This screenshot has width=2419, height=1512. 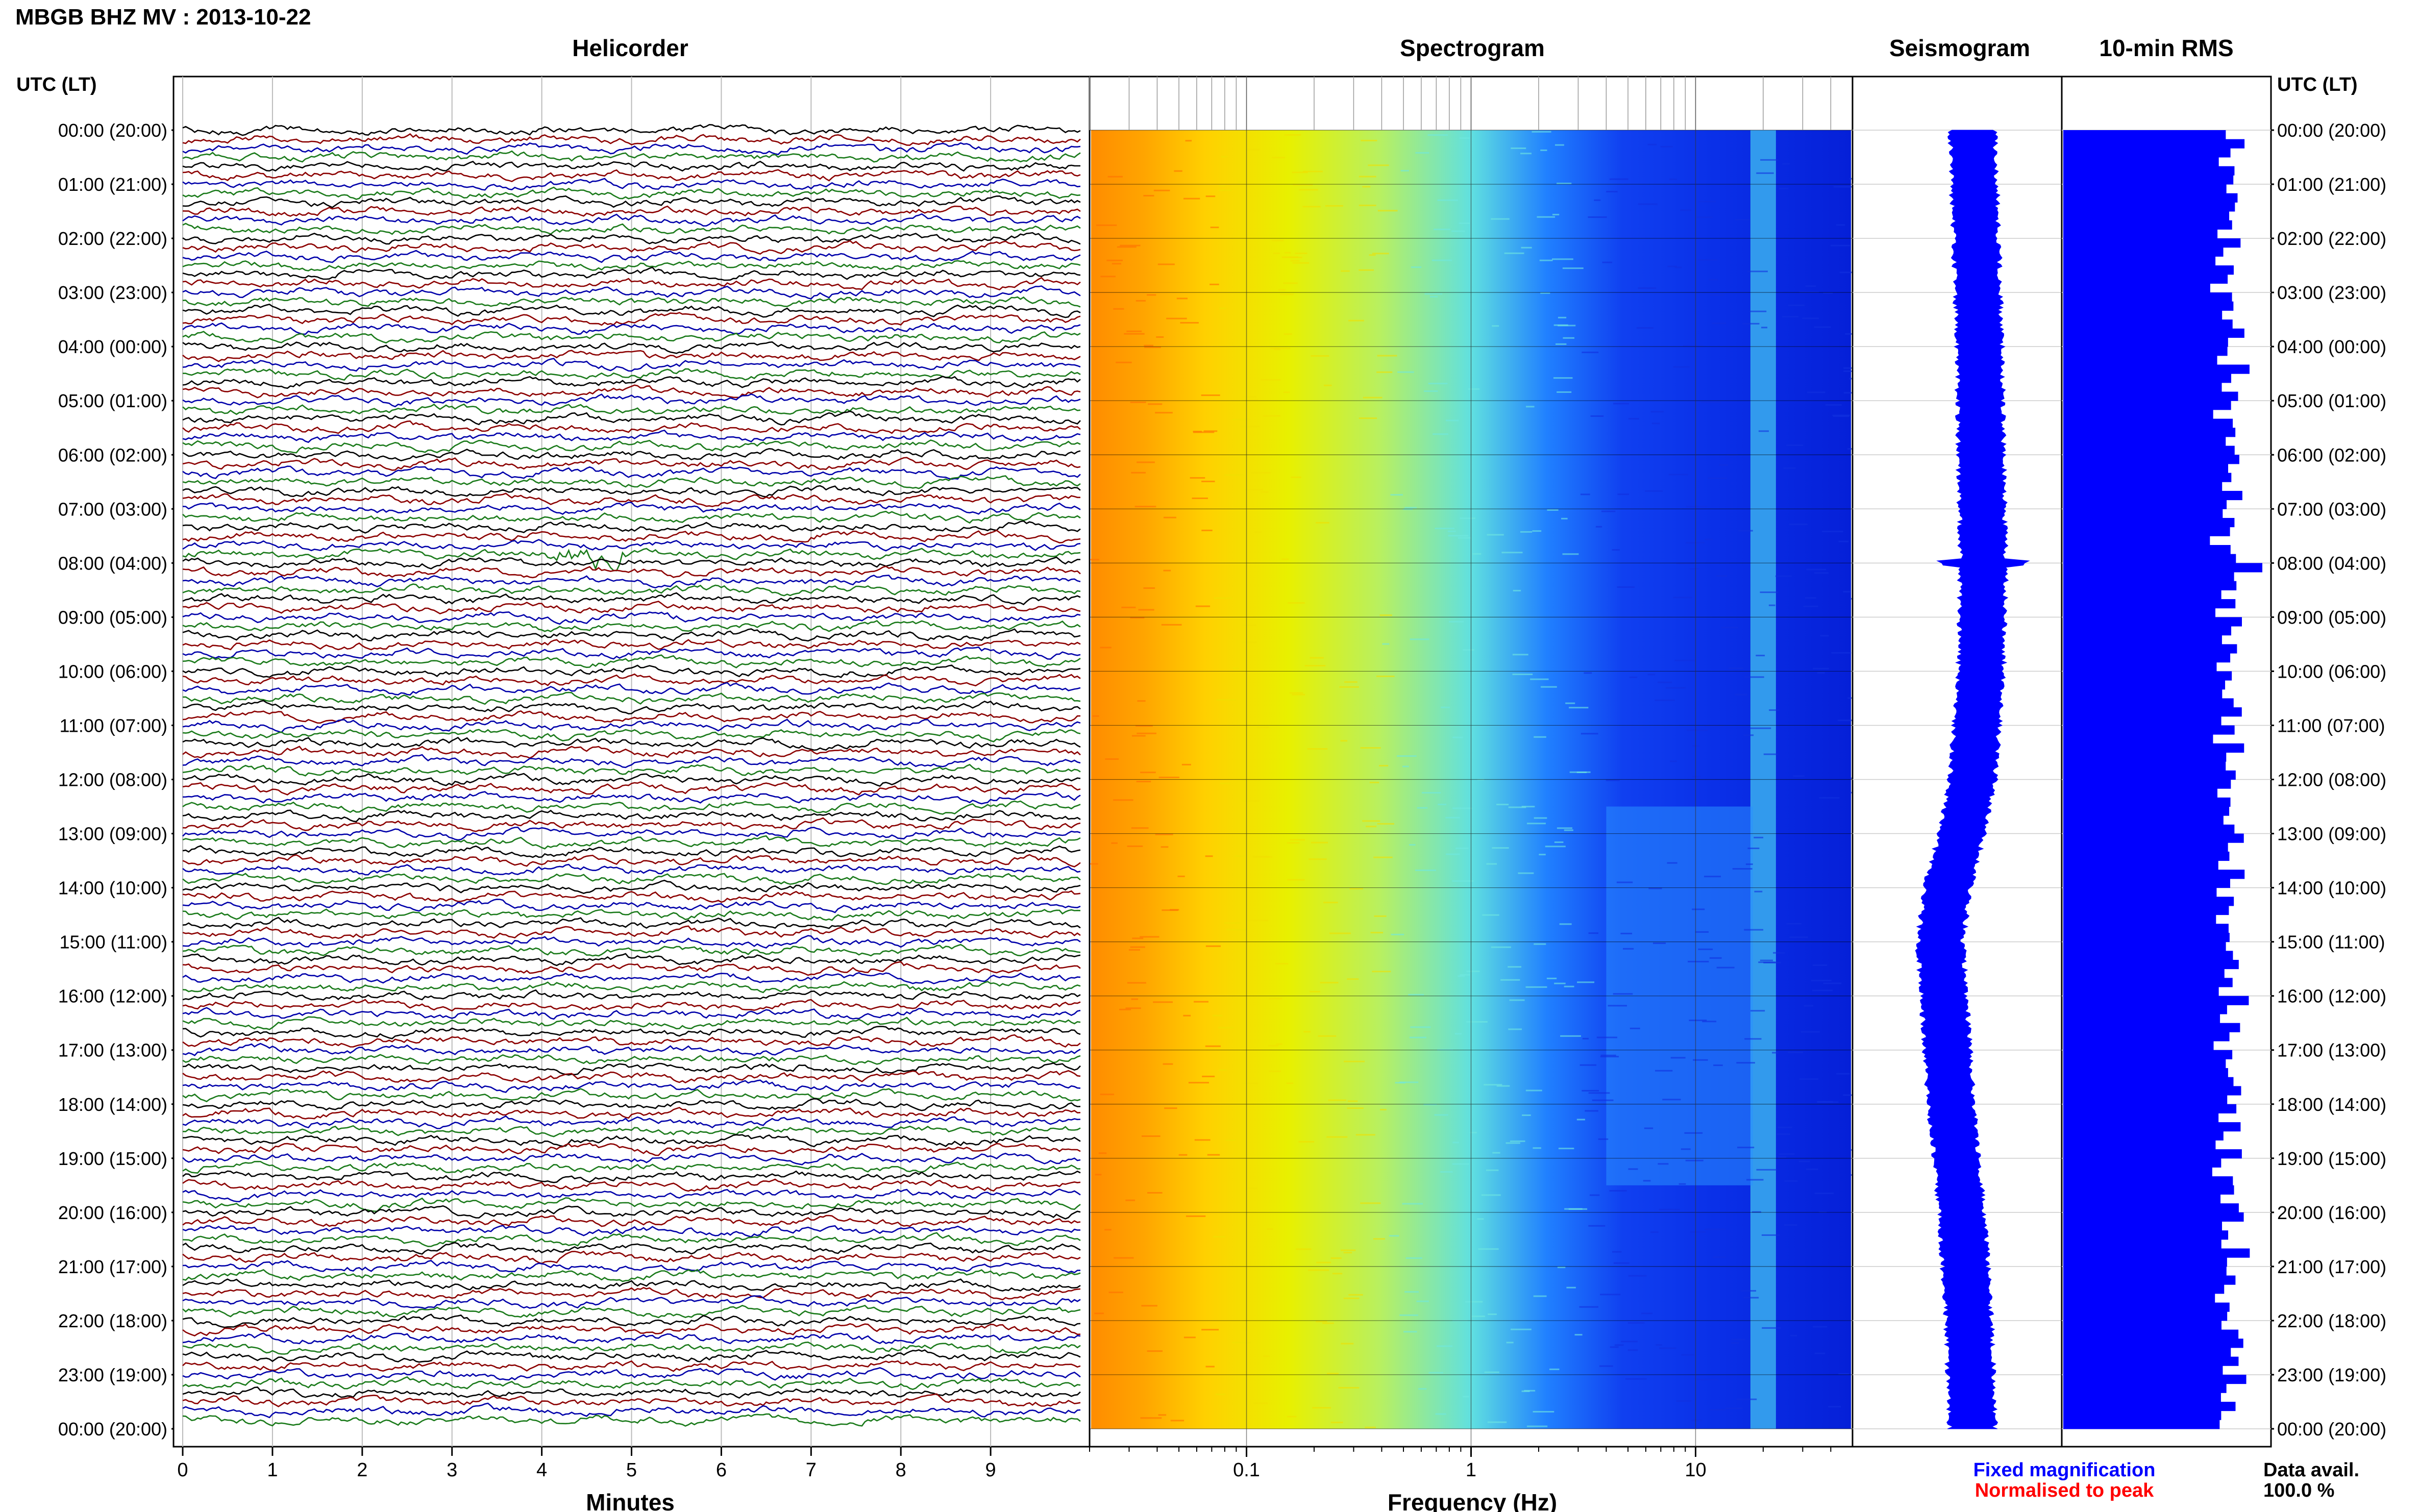 I want to click on fixed-magnification-label: Fixed magnification, so click(x=2064, y=1470).